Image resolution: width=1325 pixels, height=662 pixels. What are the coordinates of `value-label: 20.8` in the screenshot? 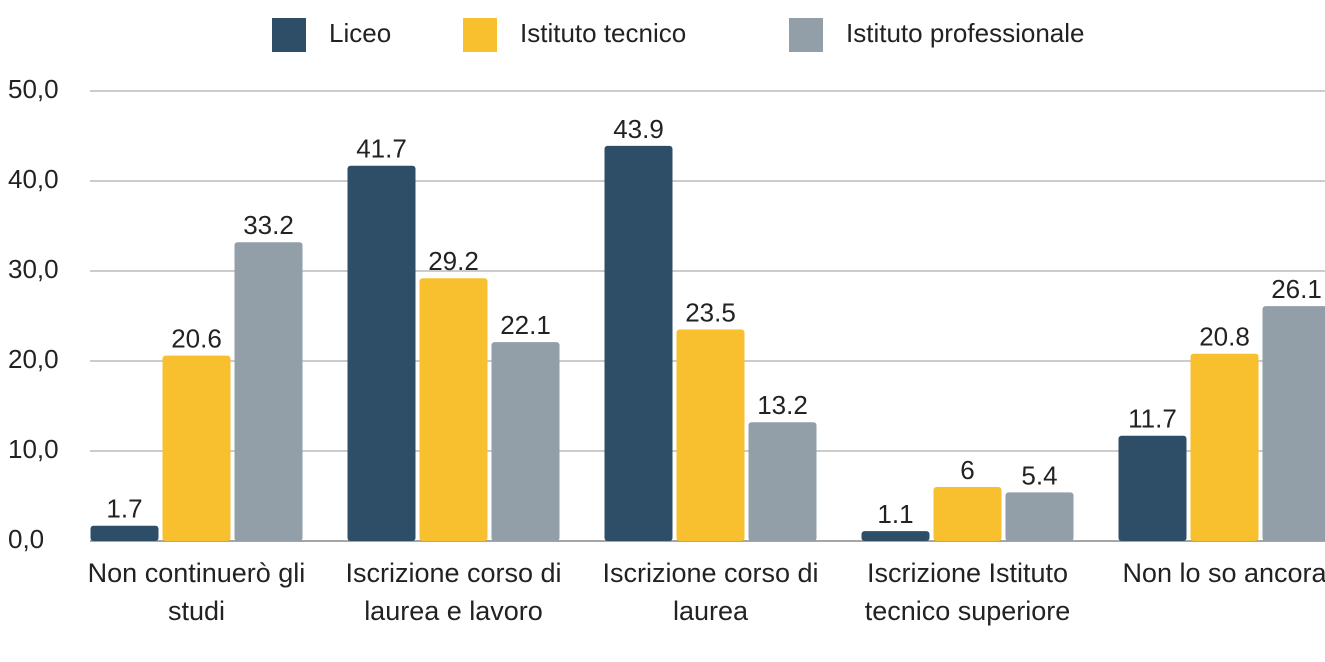 It's located at (1224, 337).